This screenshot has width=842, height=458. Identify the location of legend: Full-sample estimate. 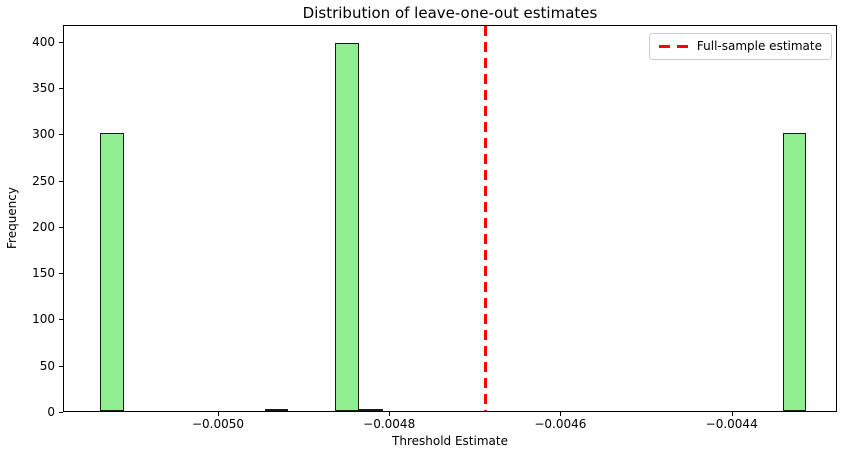
(740, 46).